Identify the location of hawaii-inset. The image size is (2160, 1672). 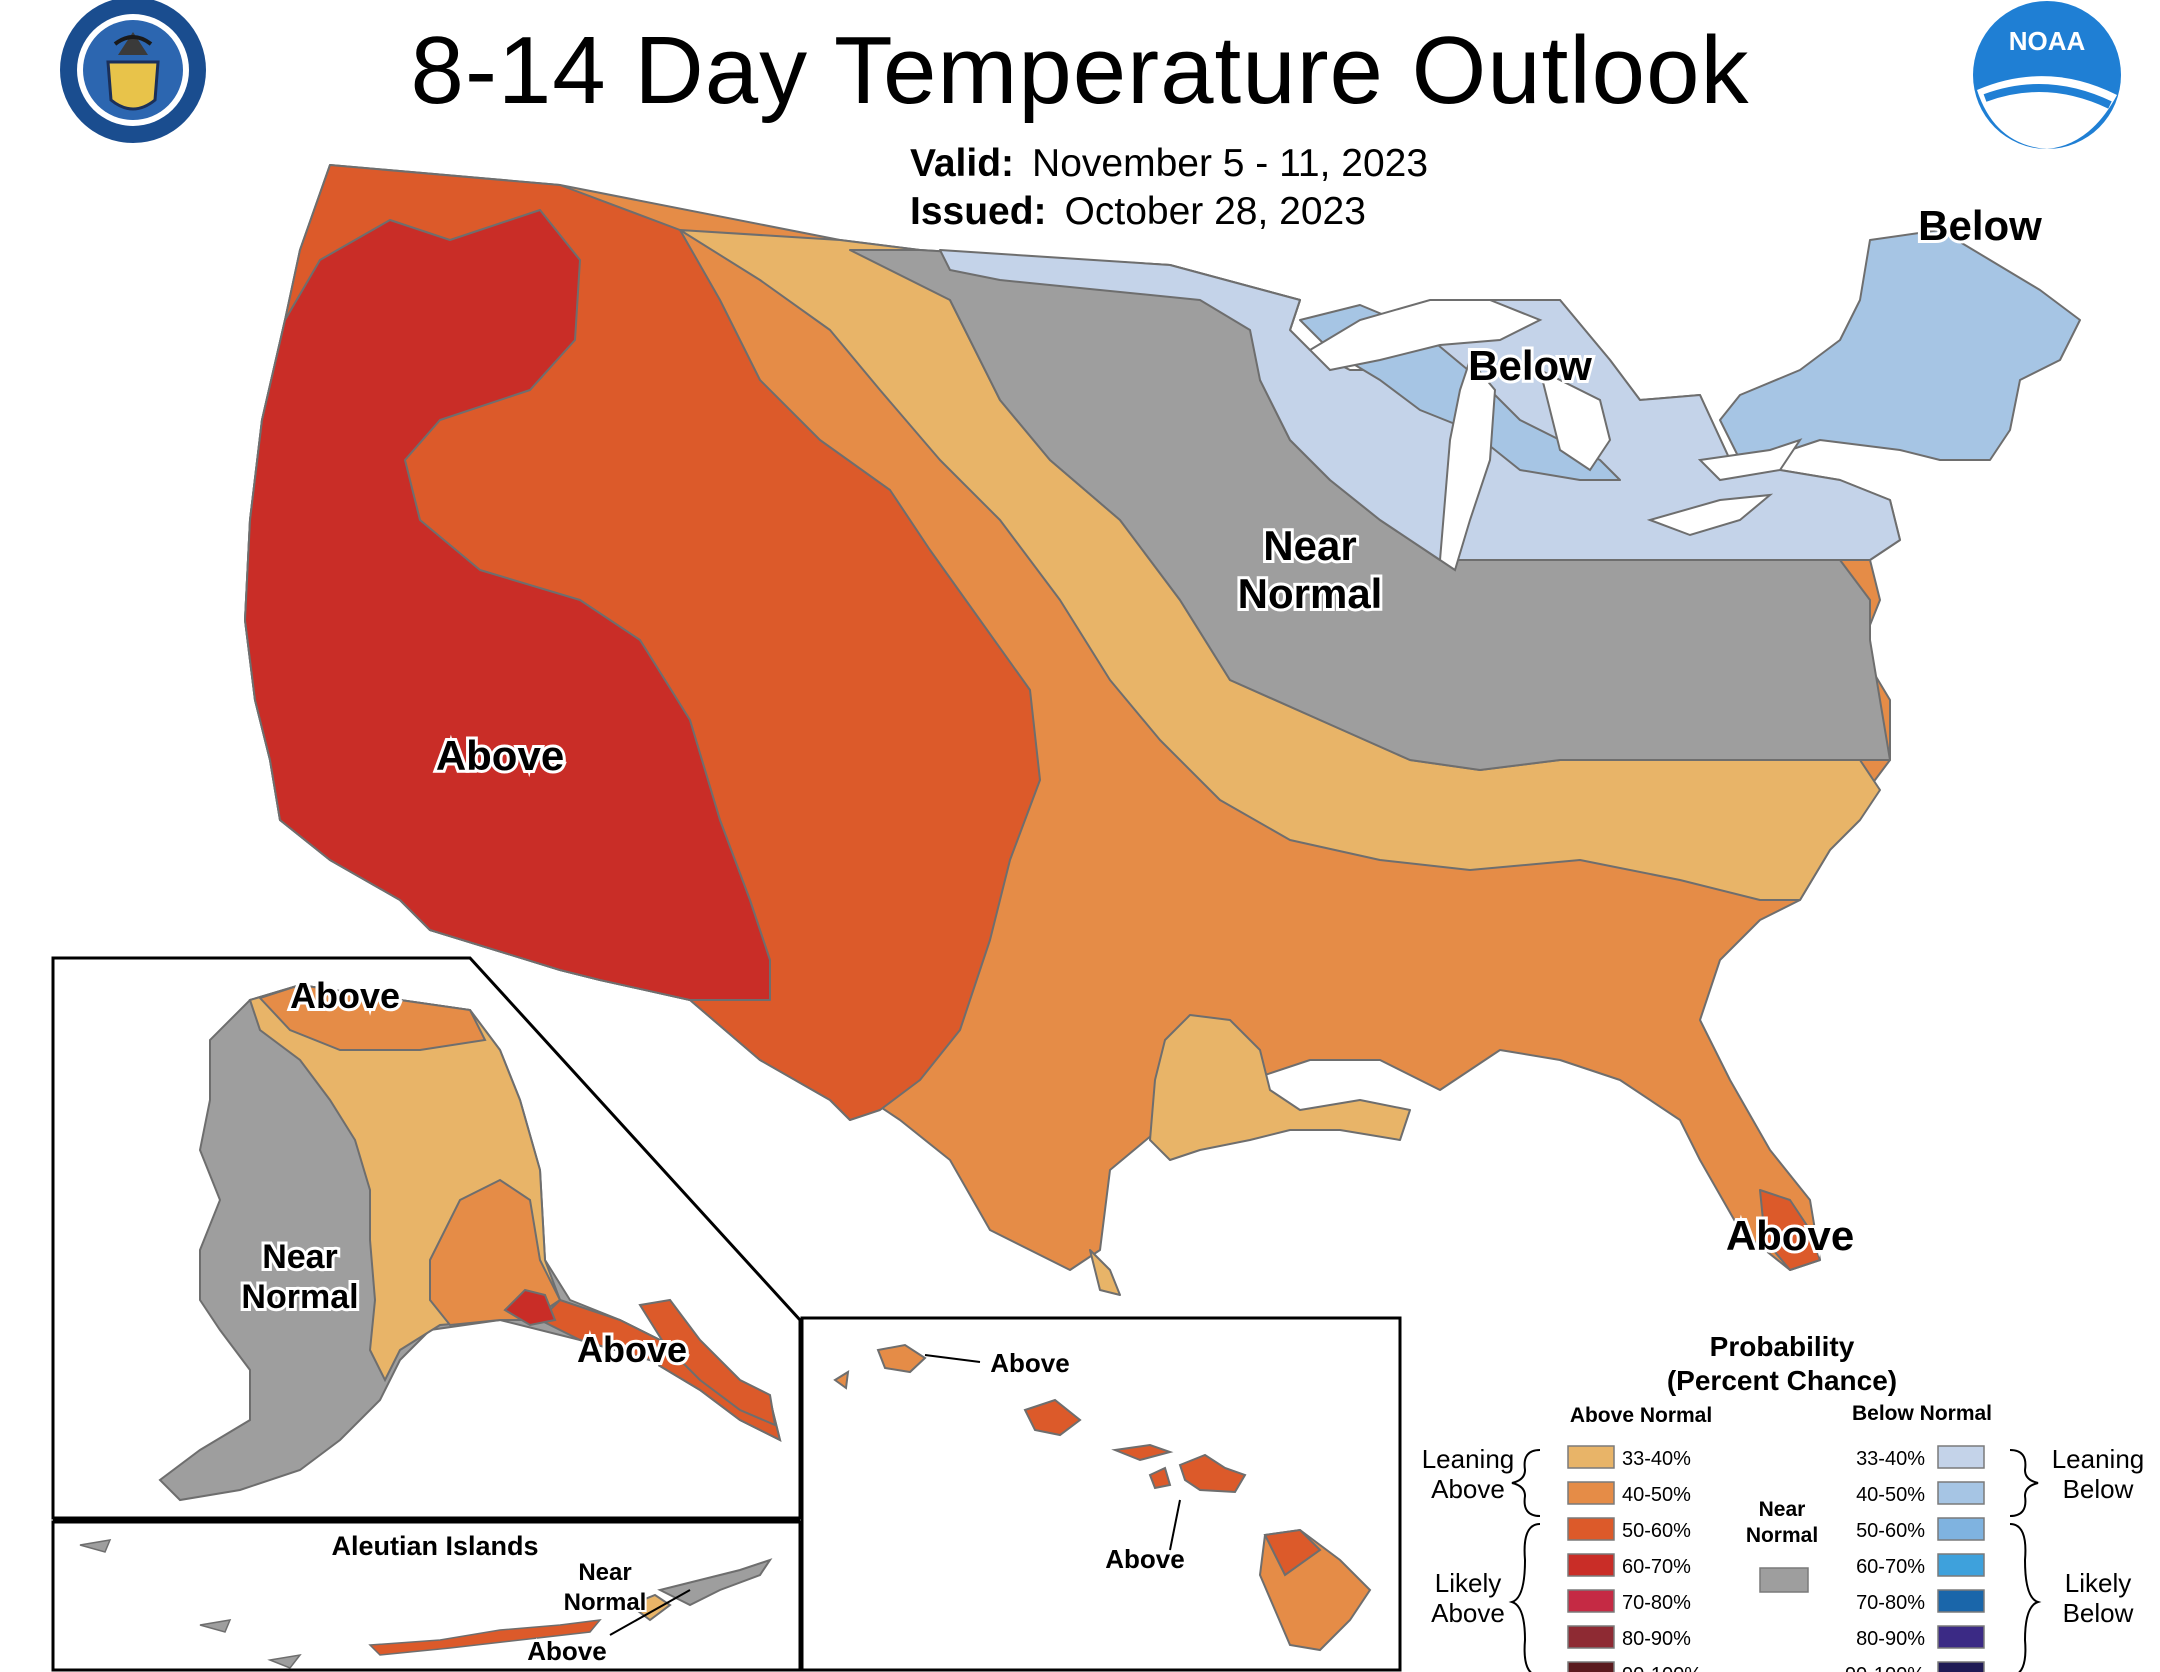
(1101, 1494).